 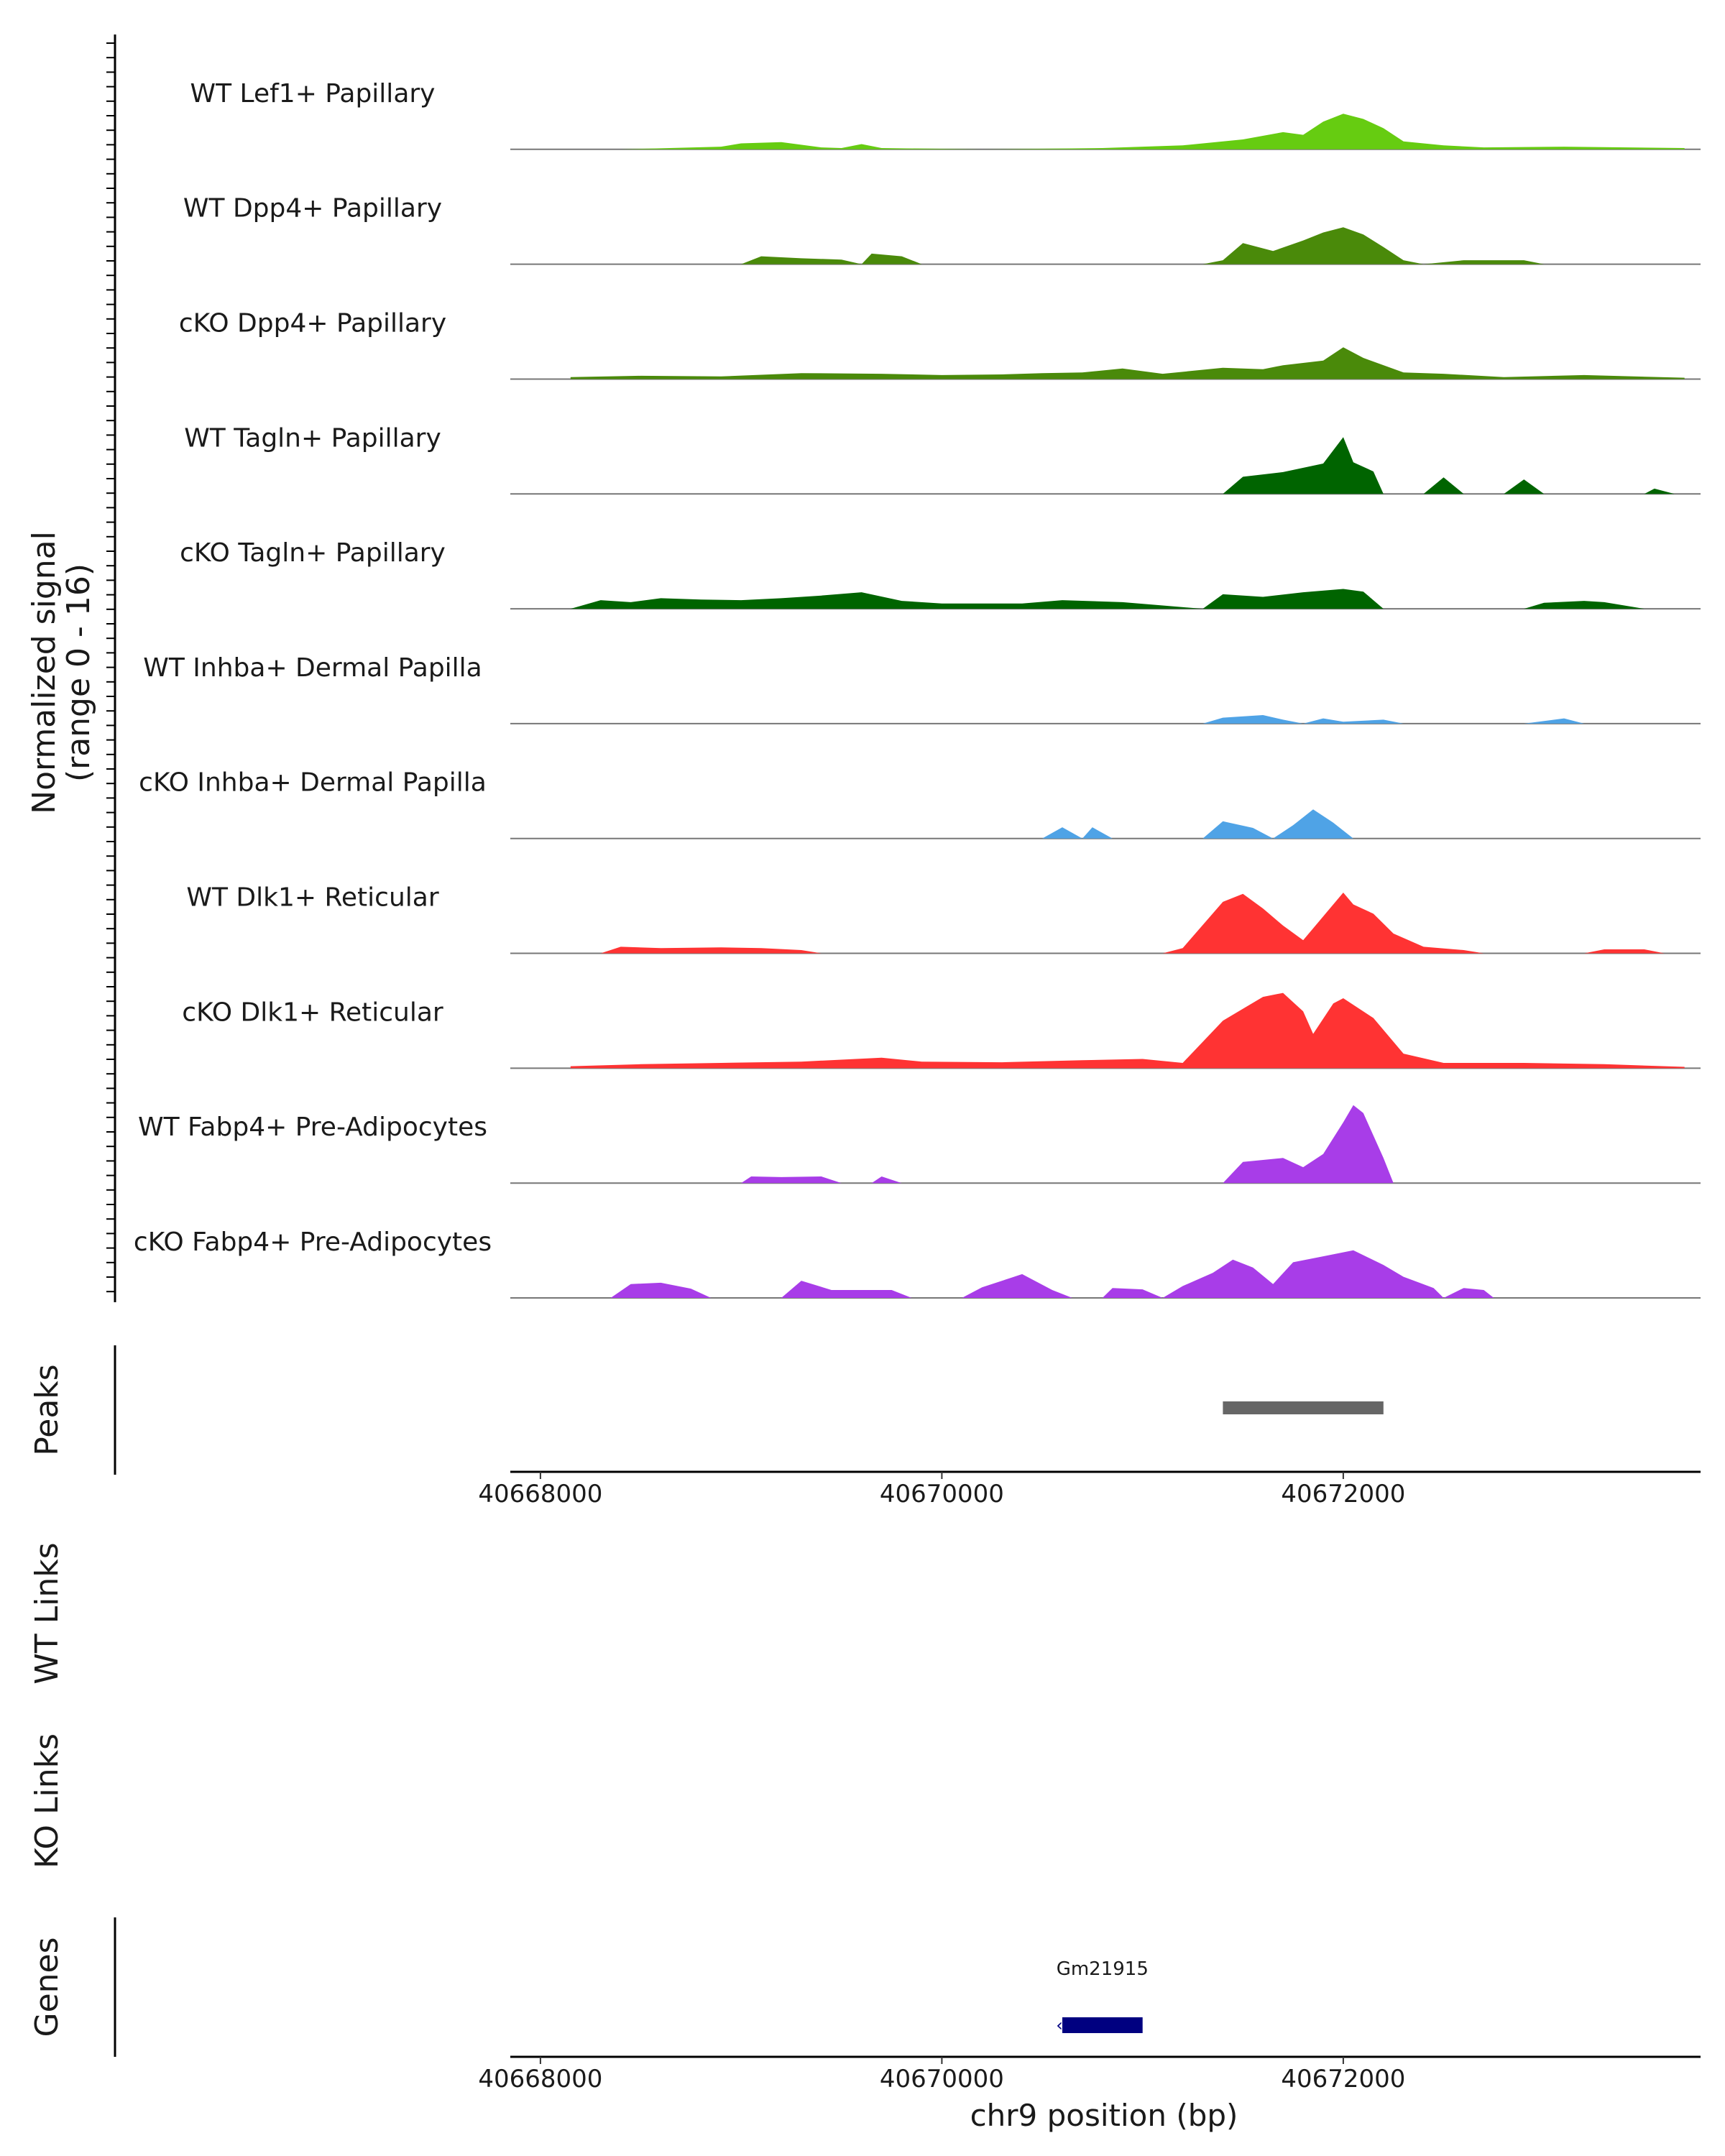 What do you see at coordinates (940, 574) in the screenshot?
I see `track-4: cKO Tagln+ Papillary` at bounding box center [940, 574].